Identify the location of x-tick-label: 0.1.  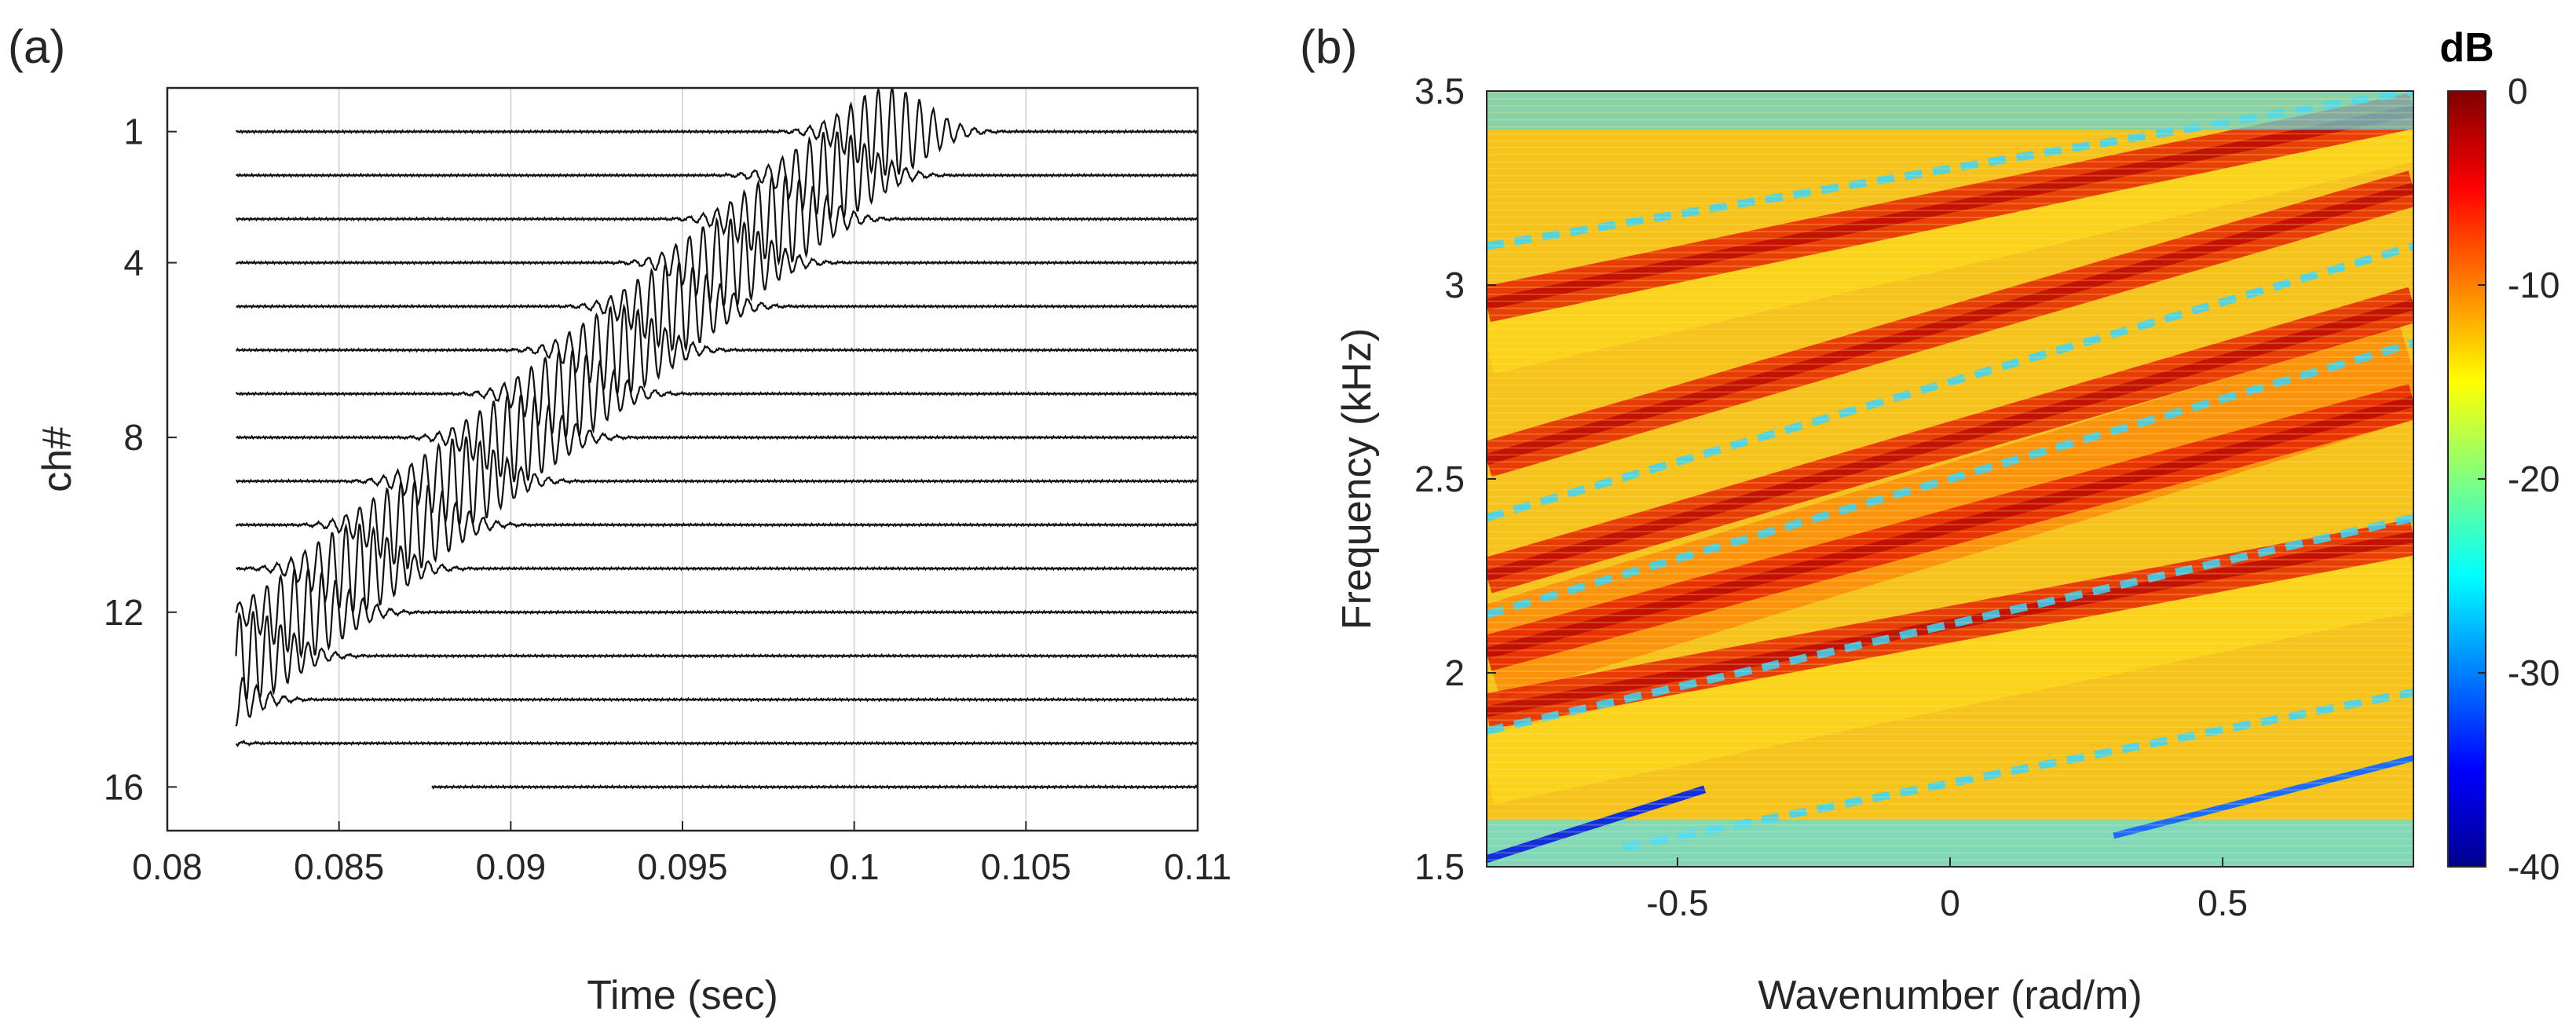
(855, 866).